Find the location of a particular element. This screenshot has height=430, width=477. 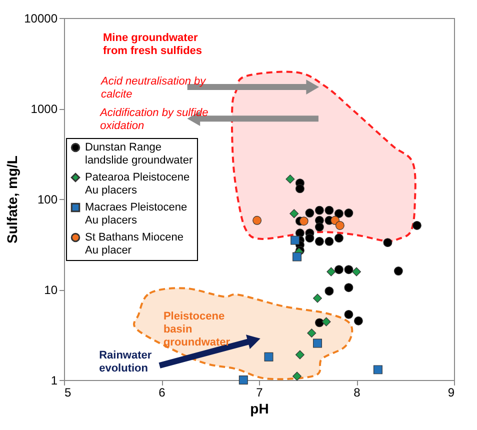

annotation: Acidification by sulfide oxidation is located at coordinates (153, 119).